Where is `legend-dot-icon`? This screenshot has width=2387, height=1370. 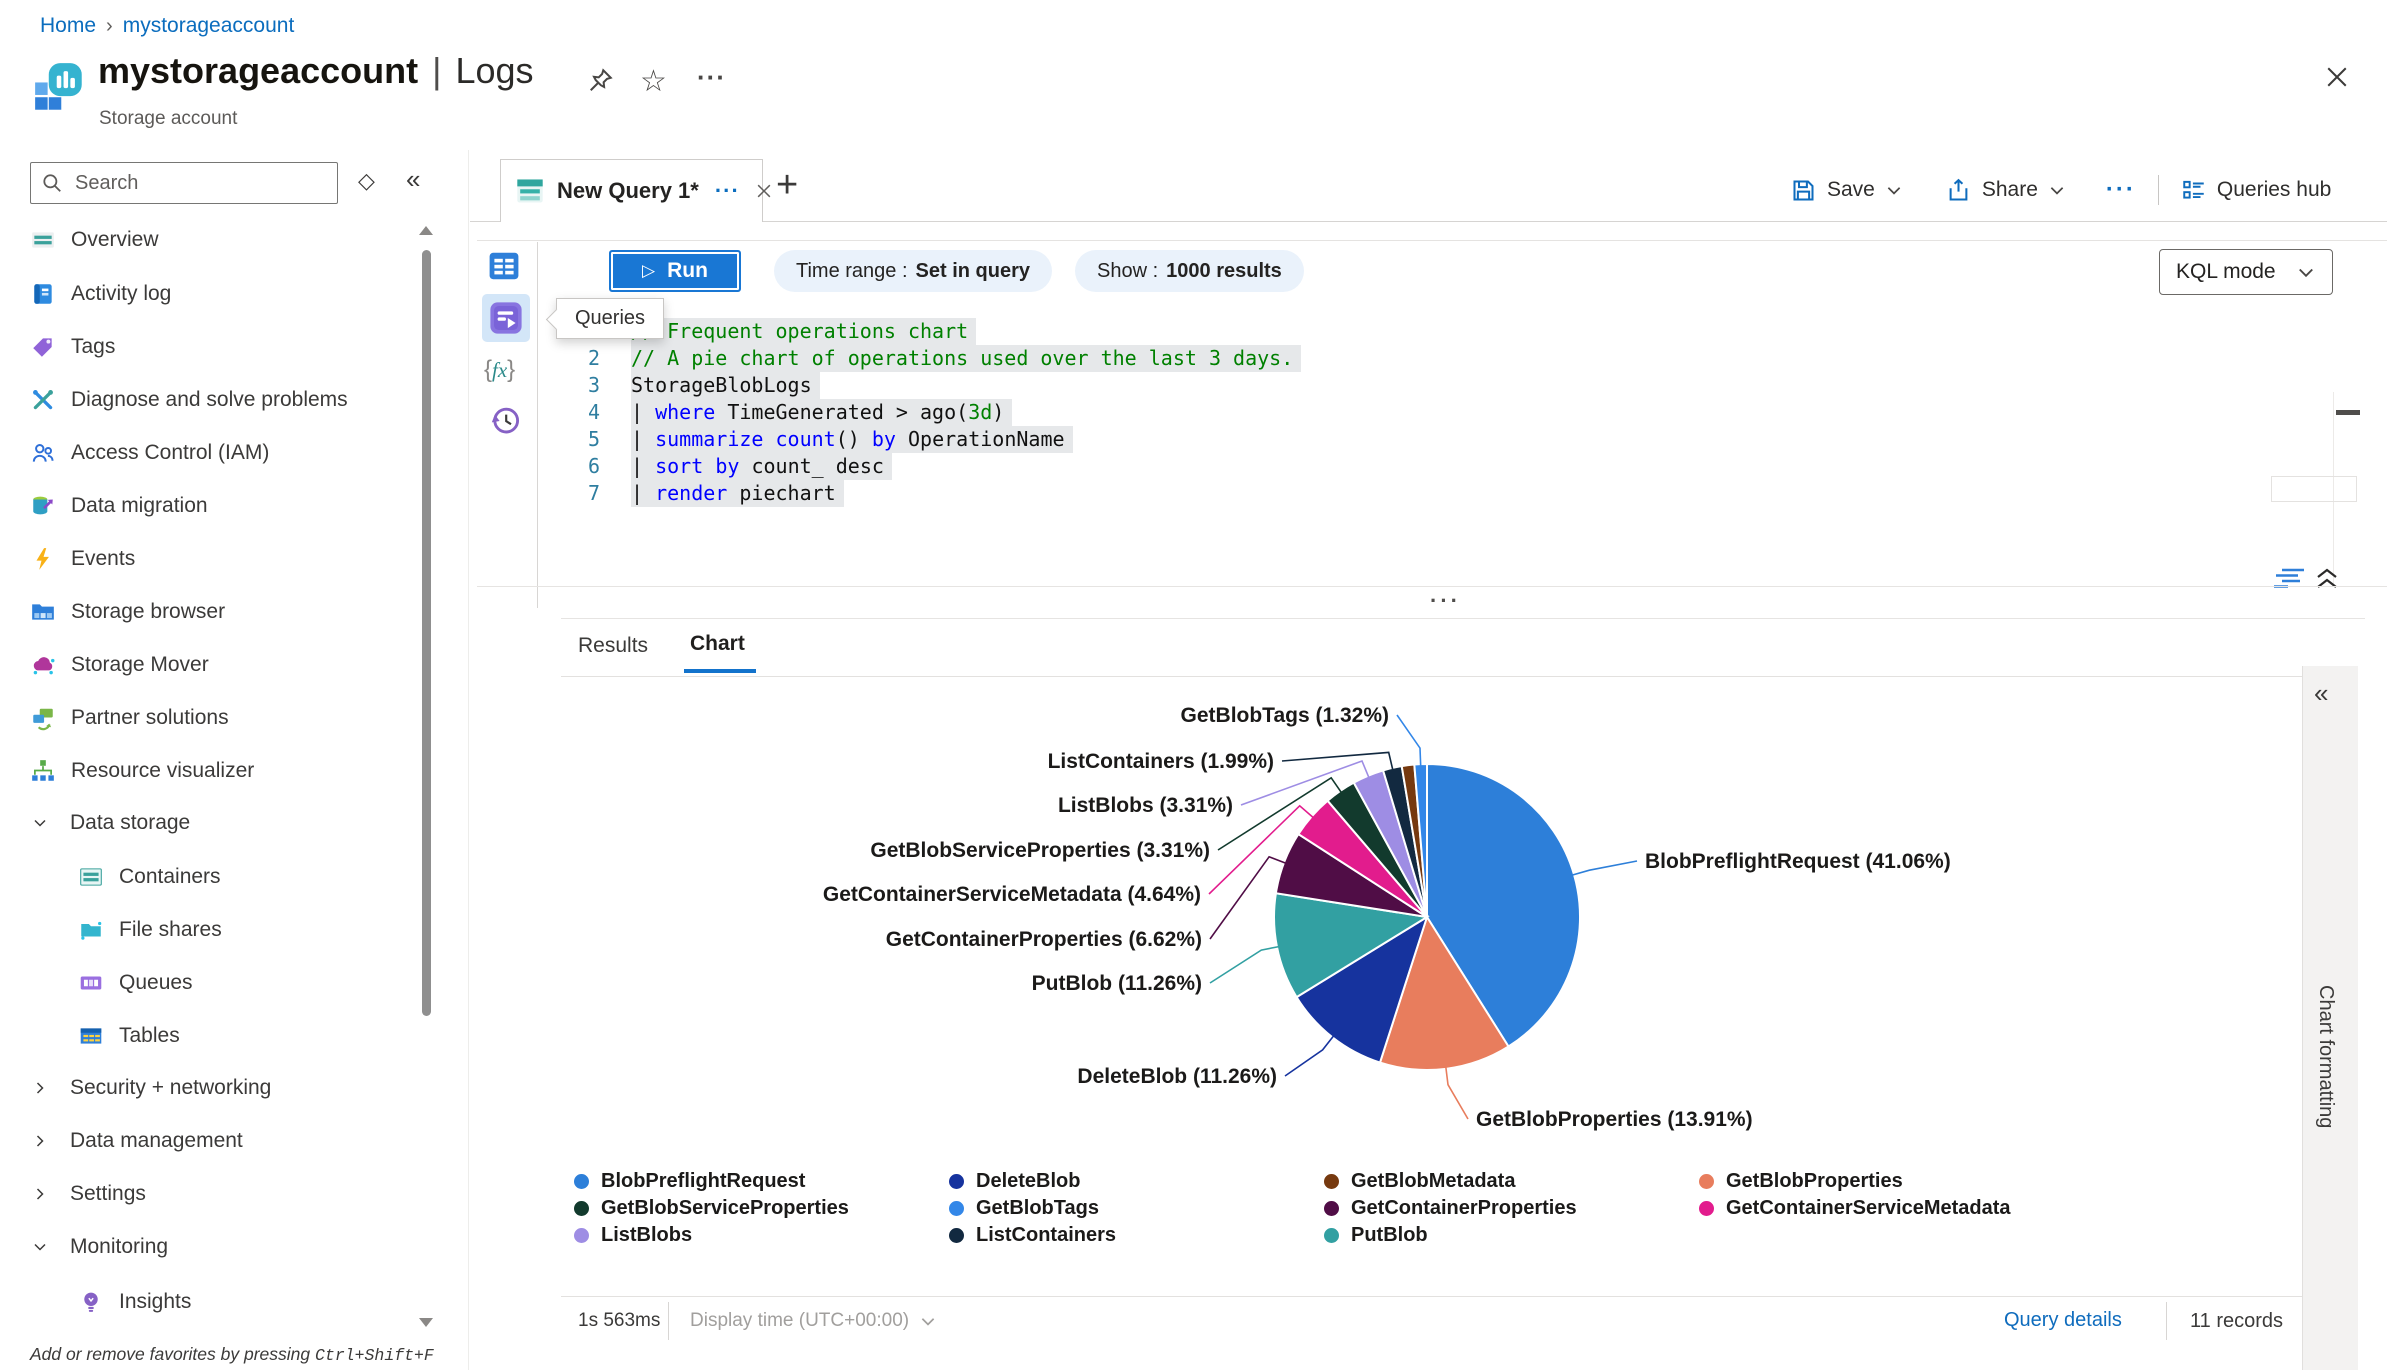
legend-dot-icon is located at coordinates (956, 1181).